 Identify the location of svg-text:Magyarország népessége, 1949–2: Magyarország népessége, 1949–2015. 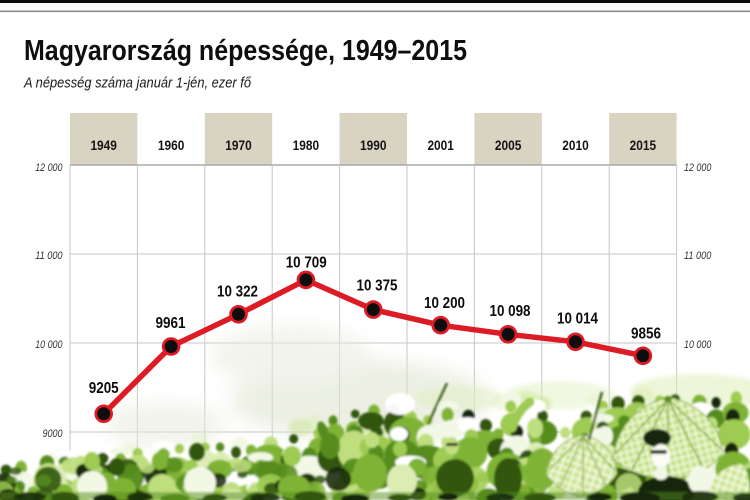
(245, 51).